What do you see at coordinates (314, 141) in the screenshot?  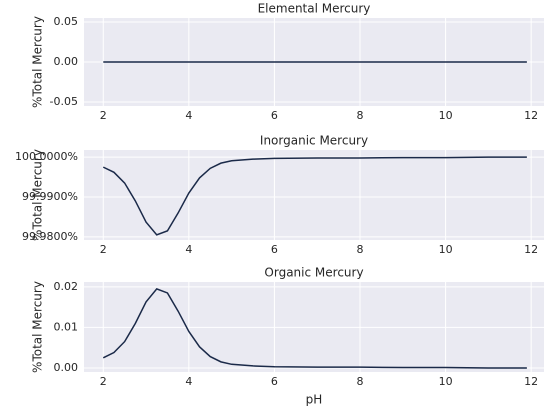 I see `subplot-title: Inorganic Mercury` at bounding box center [314, 141].